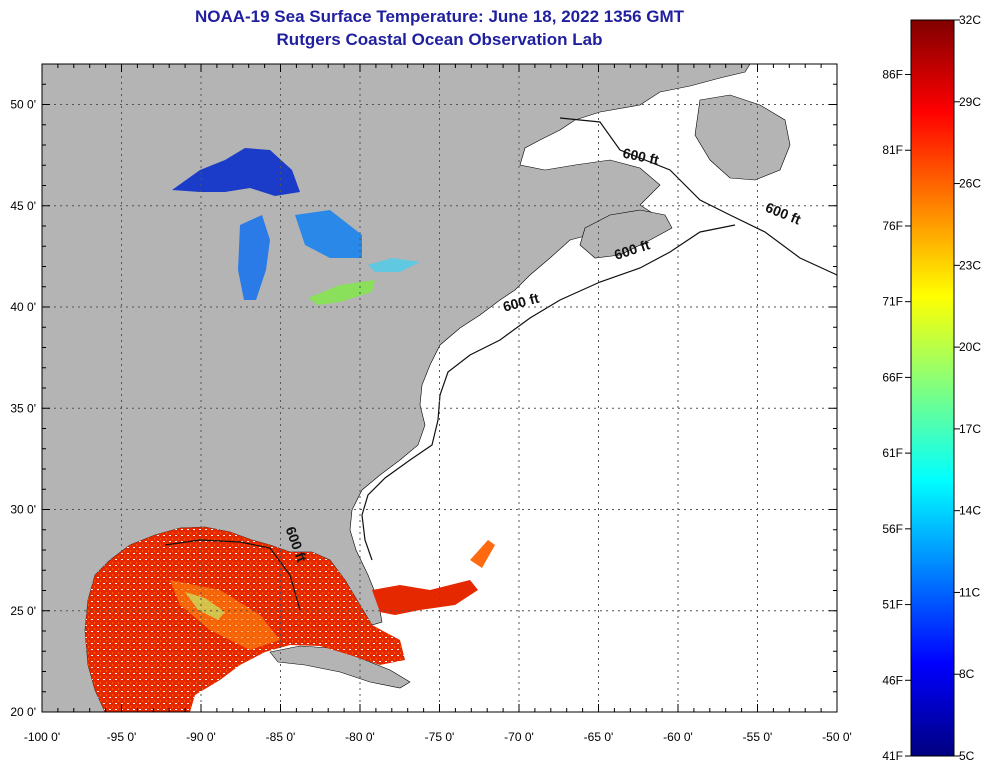 This screenshot has width=984, height=770. Describe the element at coordinates (892, 605) in the screenshot. I see `colorbar-fahrenheit-label: 51F` at that location.